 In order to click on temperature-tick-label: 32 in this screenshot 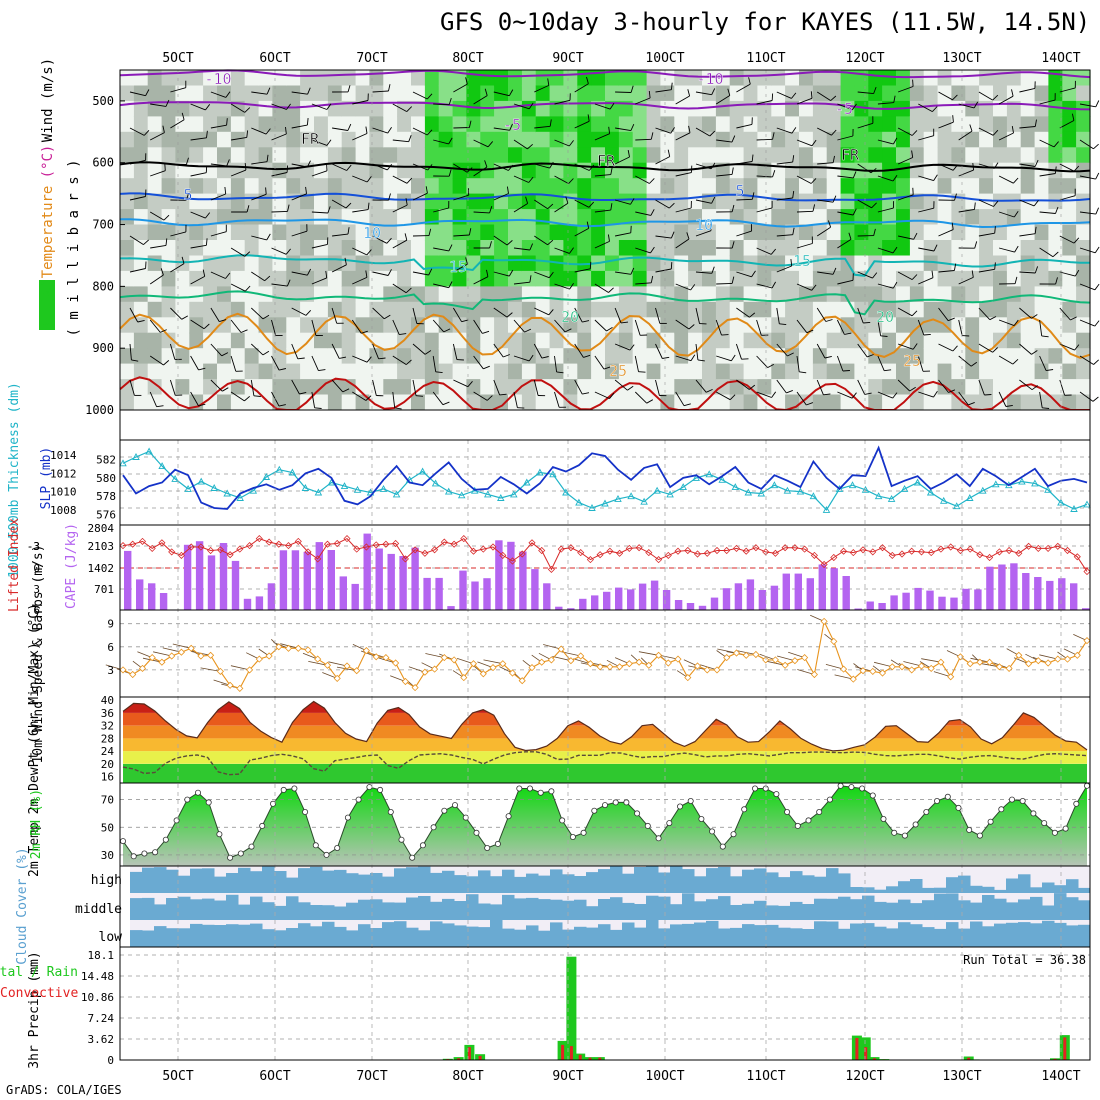, I will do `click(107, 726)`.